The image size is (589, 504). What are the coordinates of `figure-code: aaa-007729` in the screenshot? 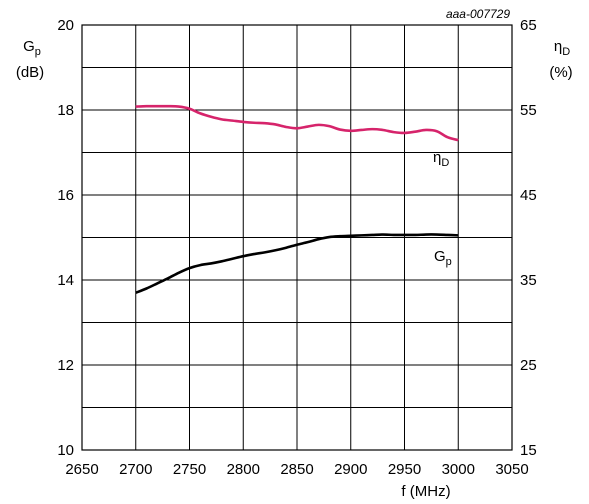 It's located at (478, 14).